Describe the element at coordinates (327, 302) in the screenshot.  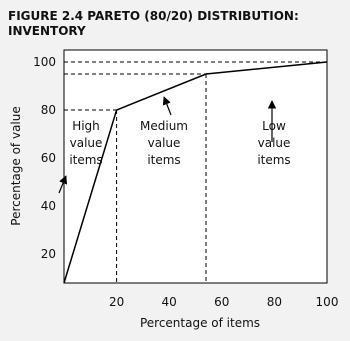
I see `x-tick-label: 100` at that location.